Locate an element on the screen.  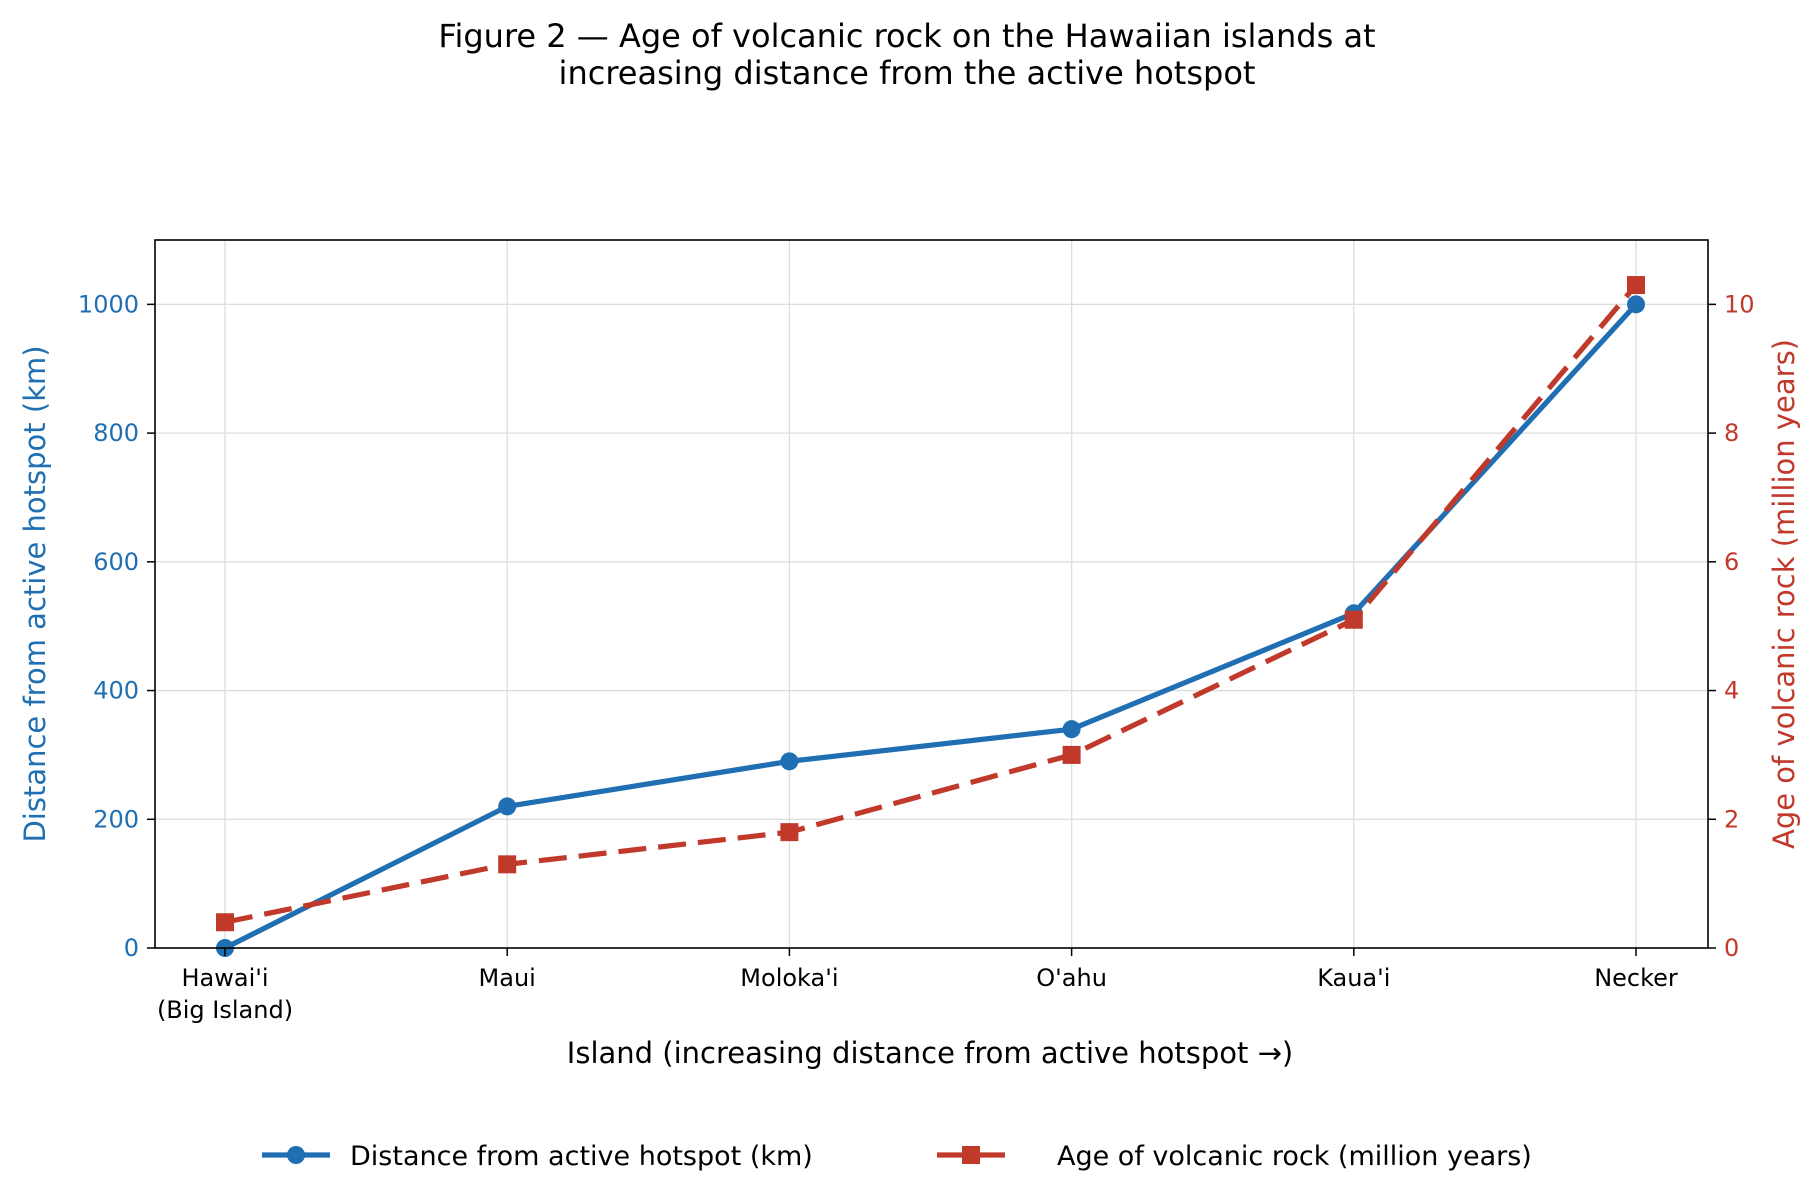
right-tick-label: 6 is located at coordinates (1731, 562).